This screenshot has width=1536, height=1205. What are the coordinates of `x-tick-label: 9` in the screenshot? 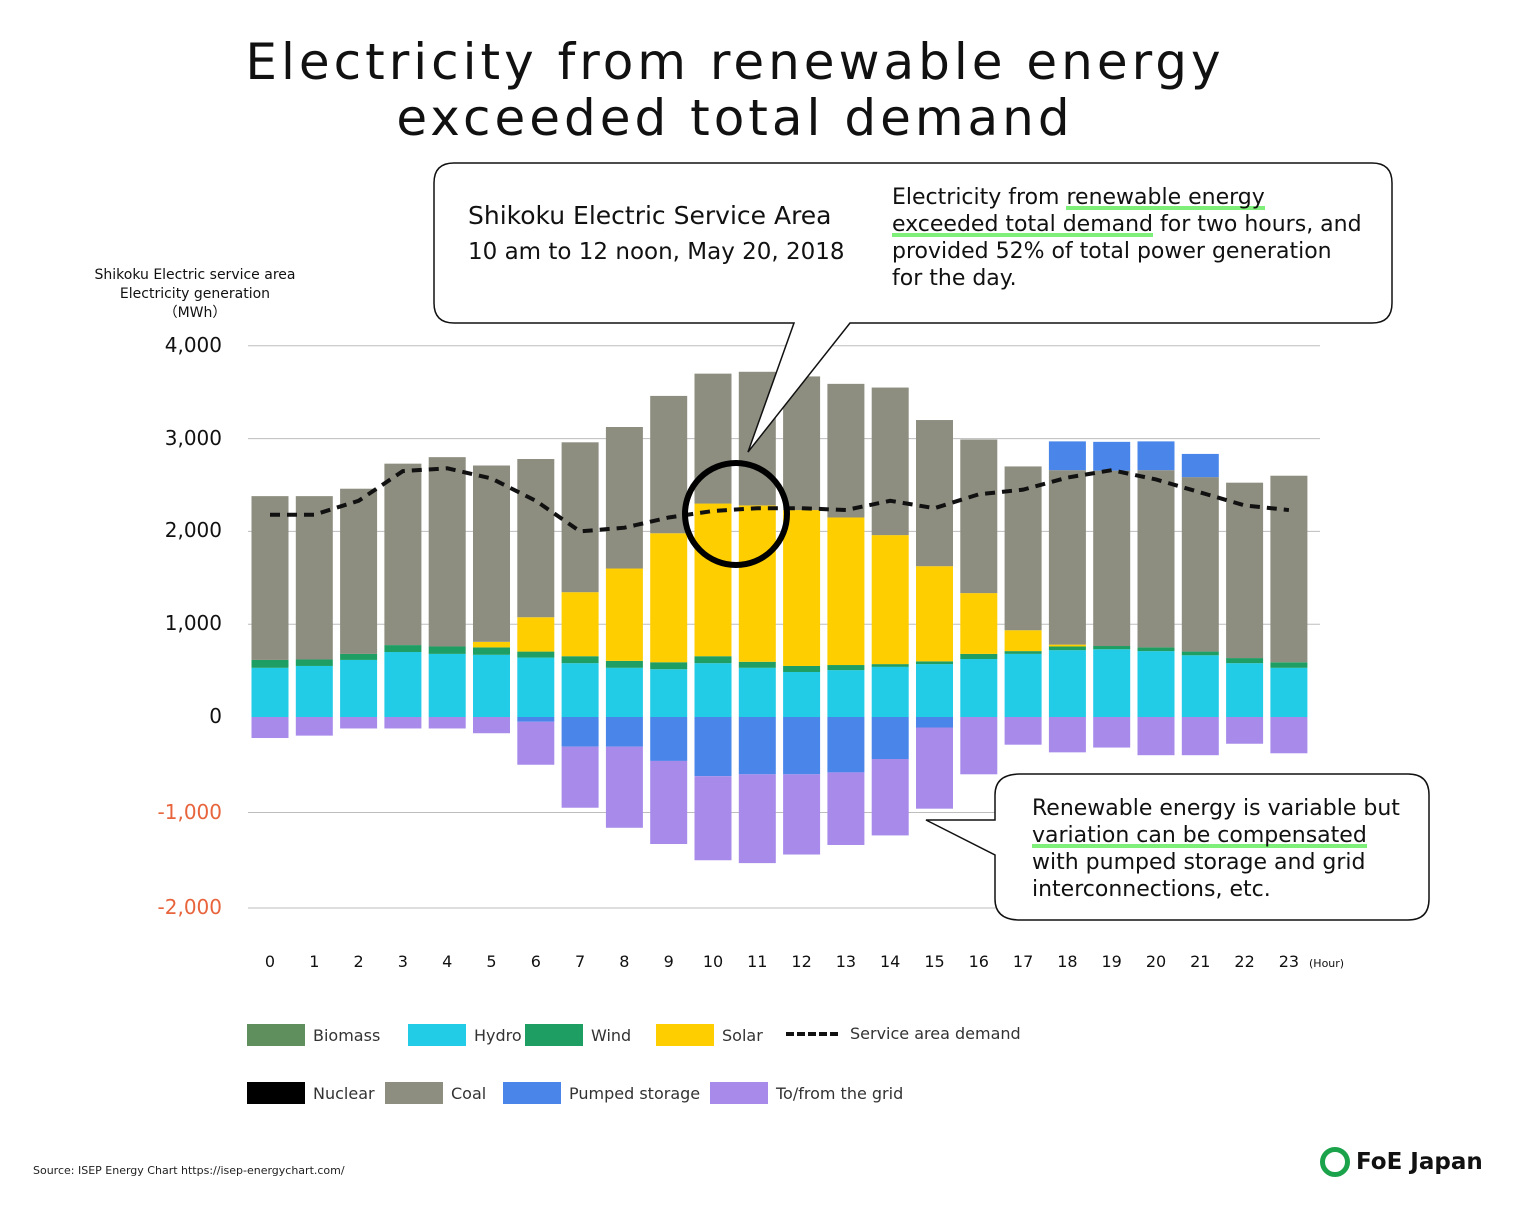 It's located at (668, 961).